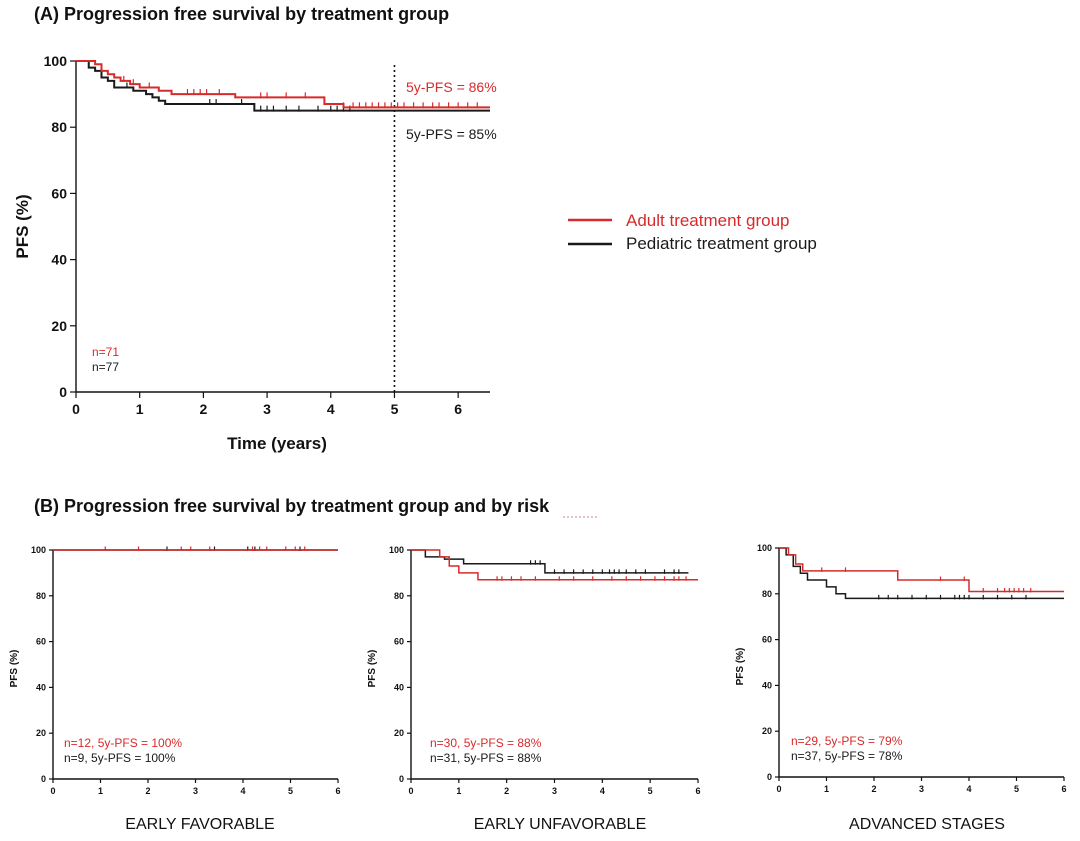 The height and width of the screenshot is (841, 1080). Describe the element at coordinates (847, 741) in the screenshot. I see `adult-n-pfs-label: n=29, 5y-PFS = 79%` at that location.